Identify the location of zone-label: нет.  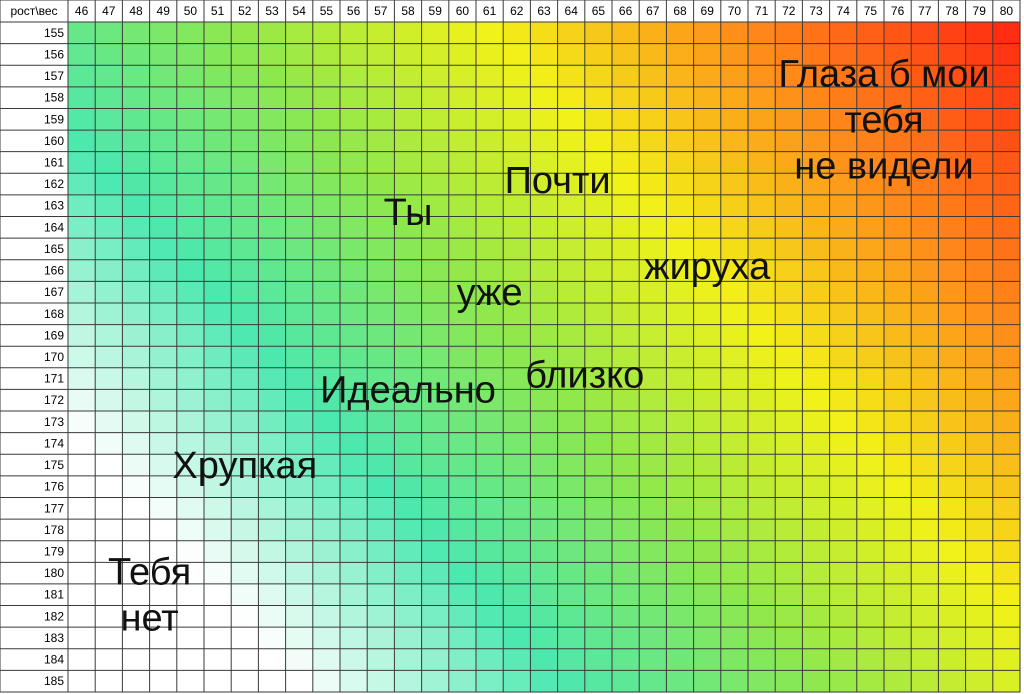
(149, 619).